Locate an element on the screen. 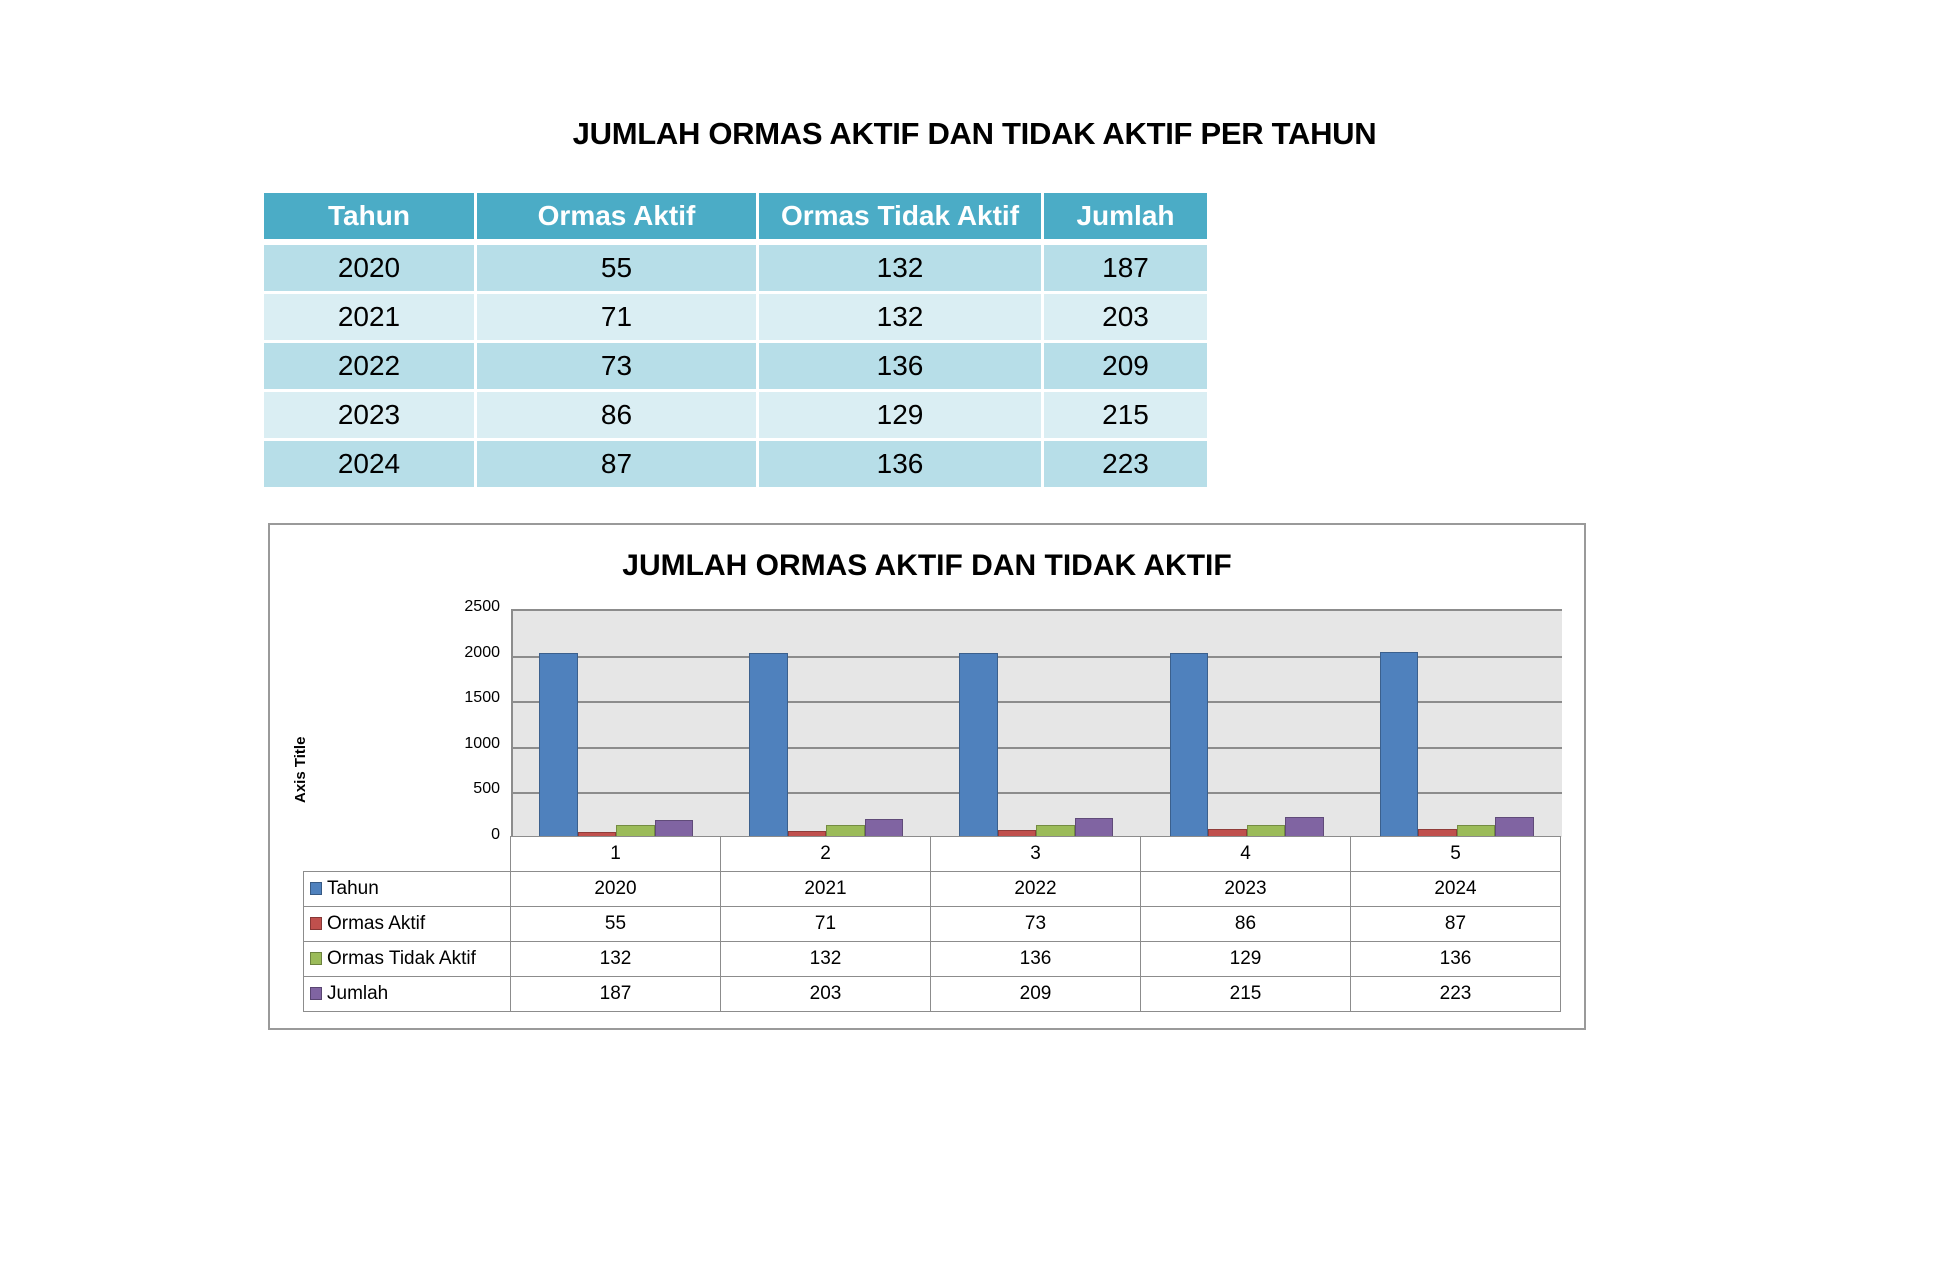 The image size is (1949, 1275). legend-label: Jumlah is located at coordinates (358, 993).